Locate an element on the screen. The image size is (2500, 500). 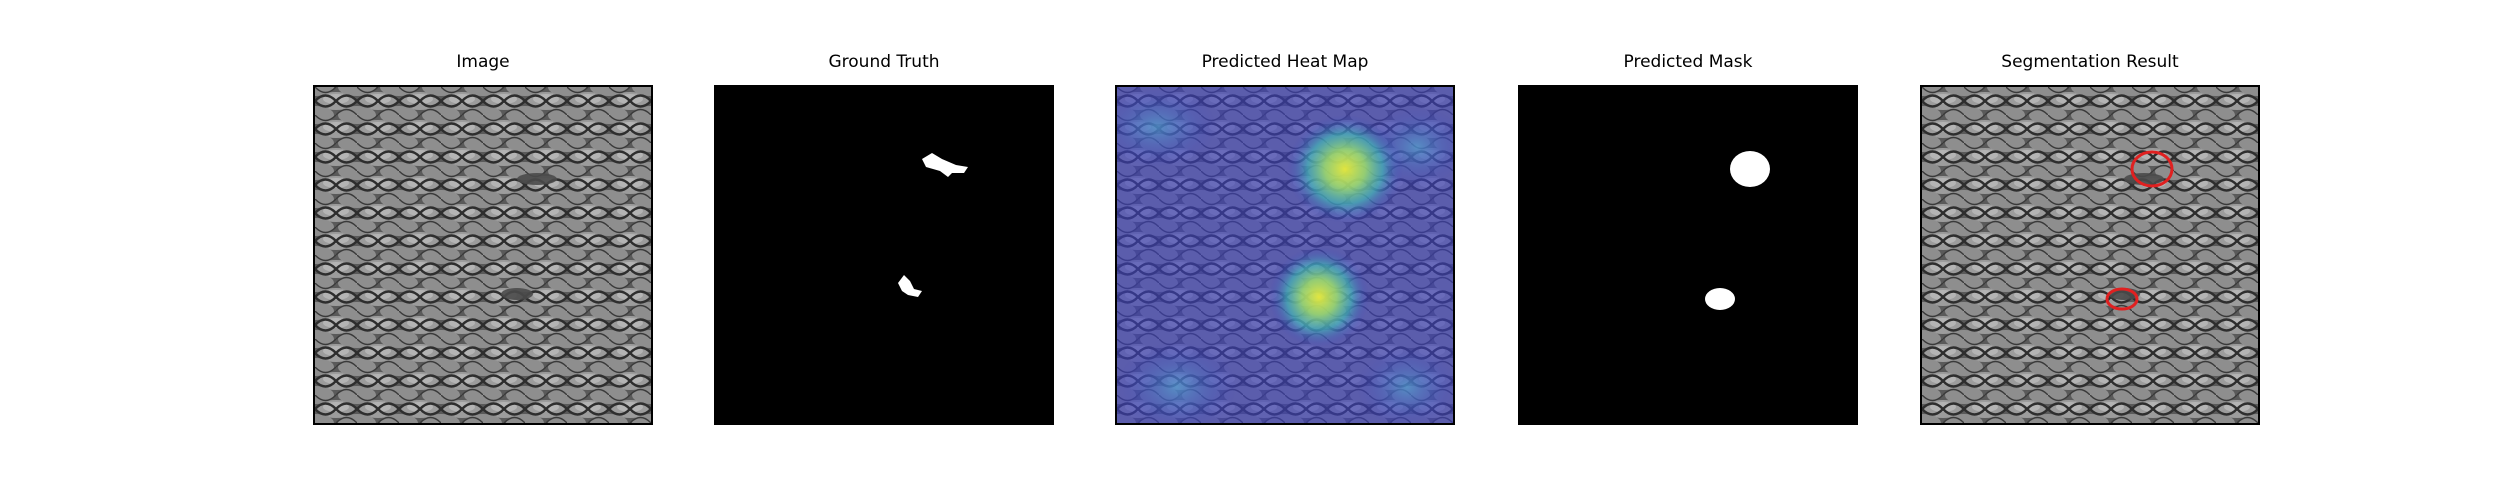
pred-region-lower is located at coordinates (1720, 299).